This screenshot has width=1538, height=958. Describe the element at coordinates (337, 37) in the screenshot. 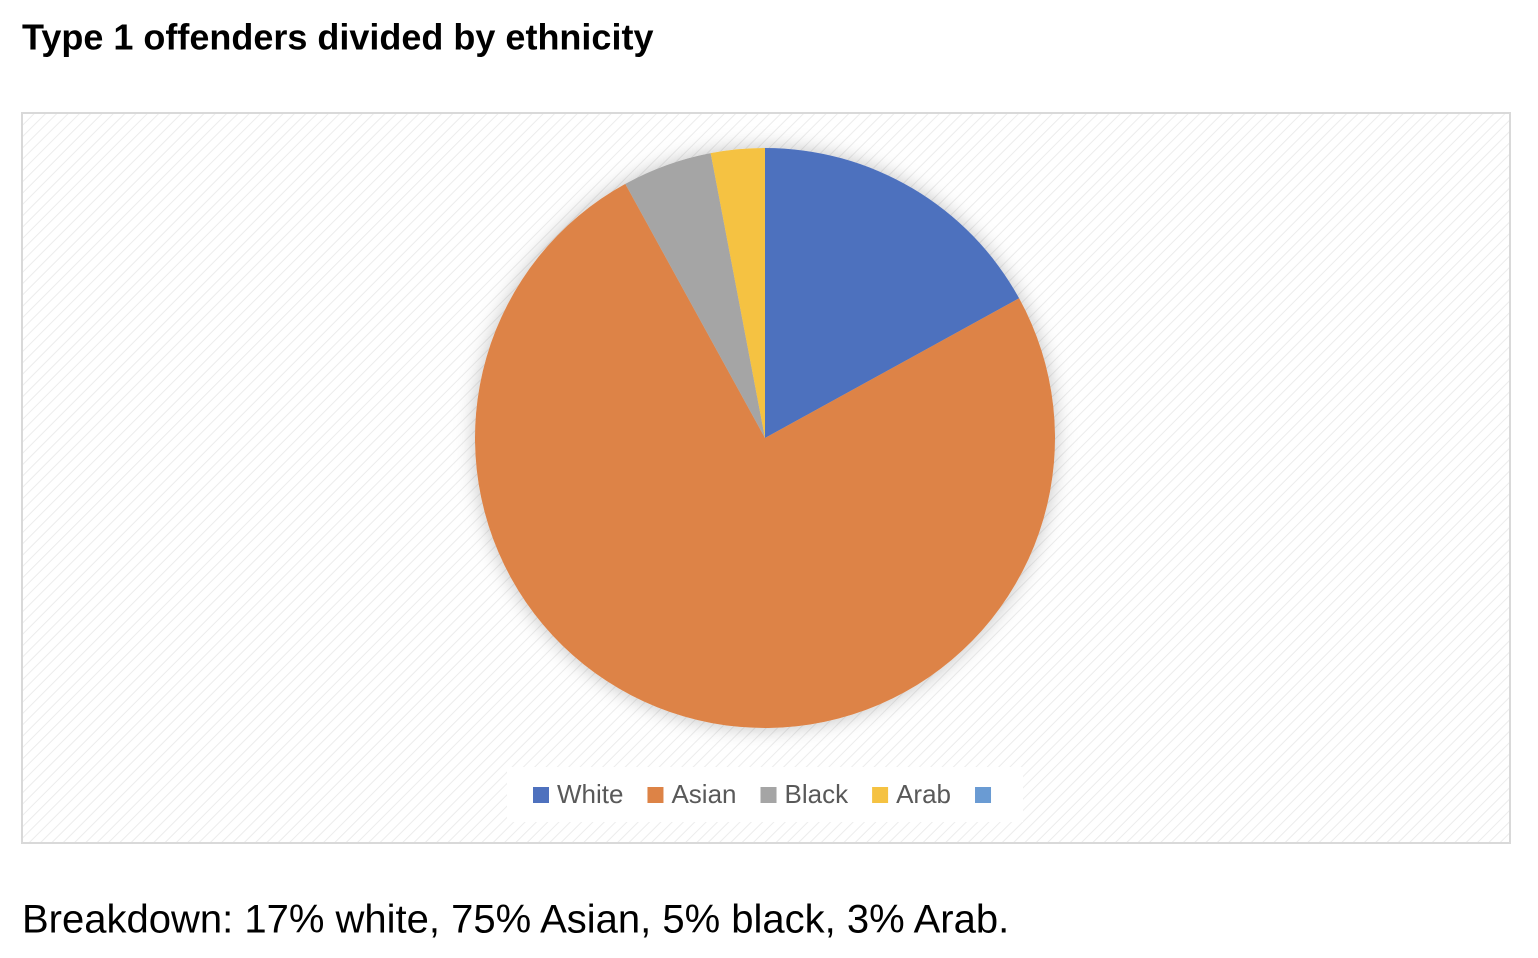

I see `chart-title: Type 1 offenders divided by ethnicity` at that location.